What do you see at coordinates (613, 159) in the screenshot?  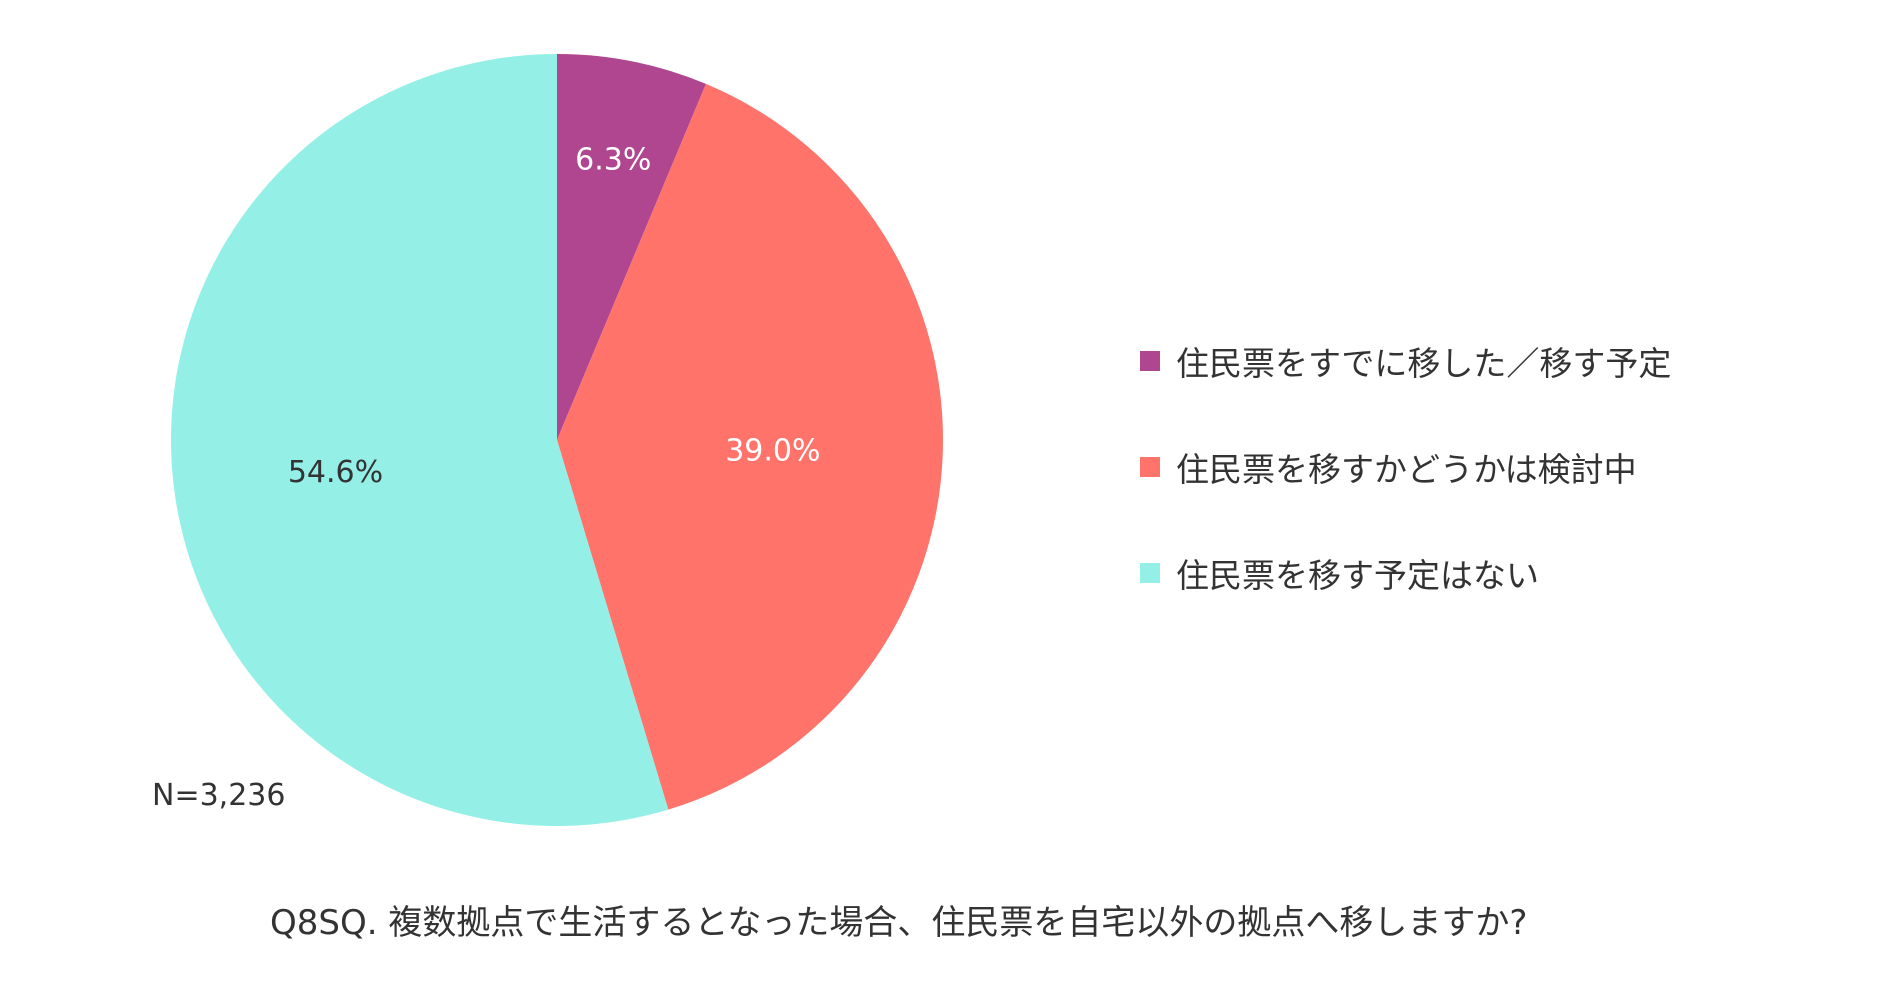 I see `pie-label-moved: 6.3%` at bounding box center [613, 159].